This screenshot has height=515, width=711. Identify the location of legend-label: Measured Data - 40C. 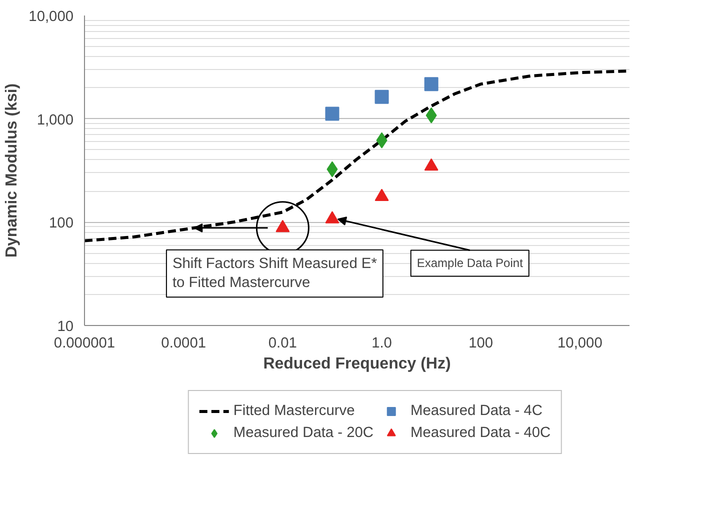
(480, 433).